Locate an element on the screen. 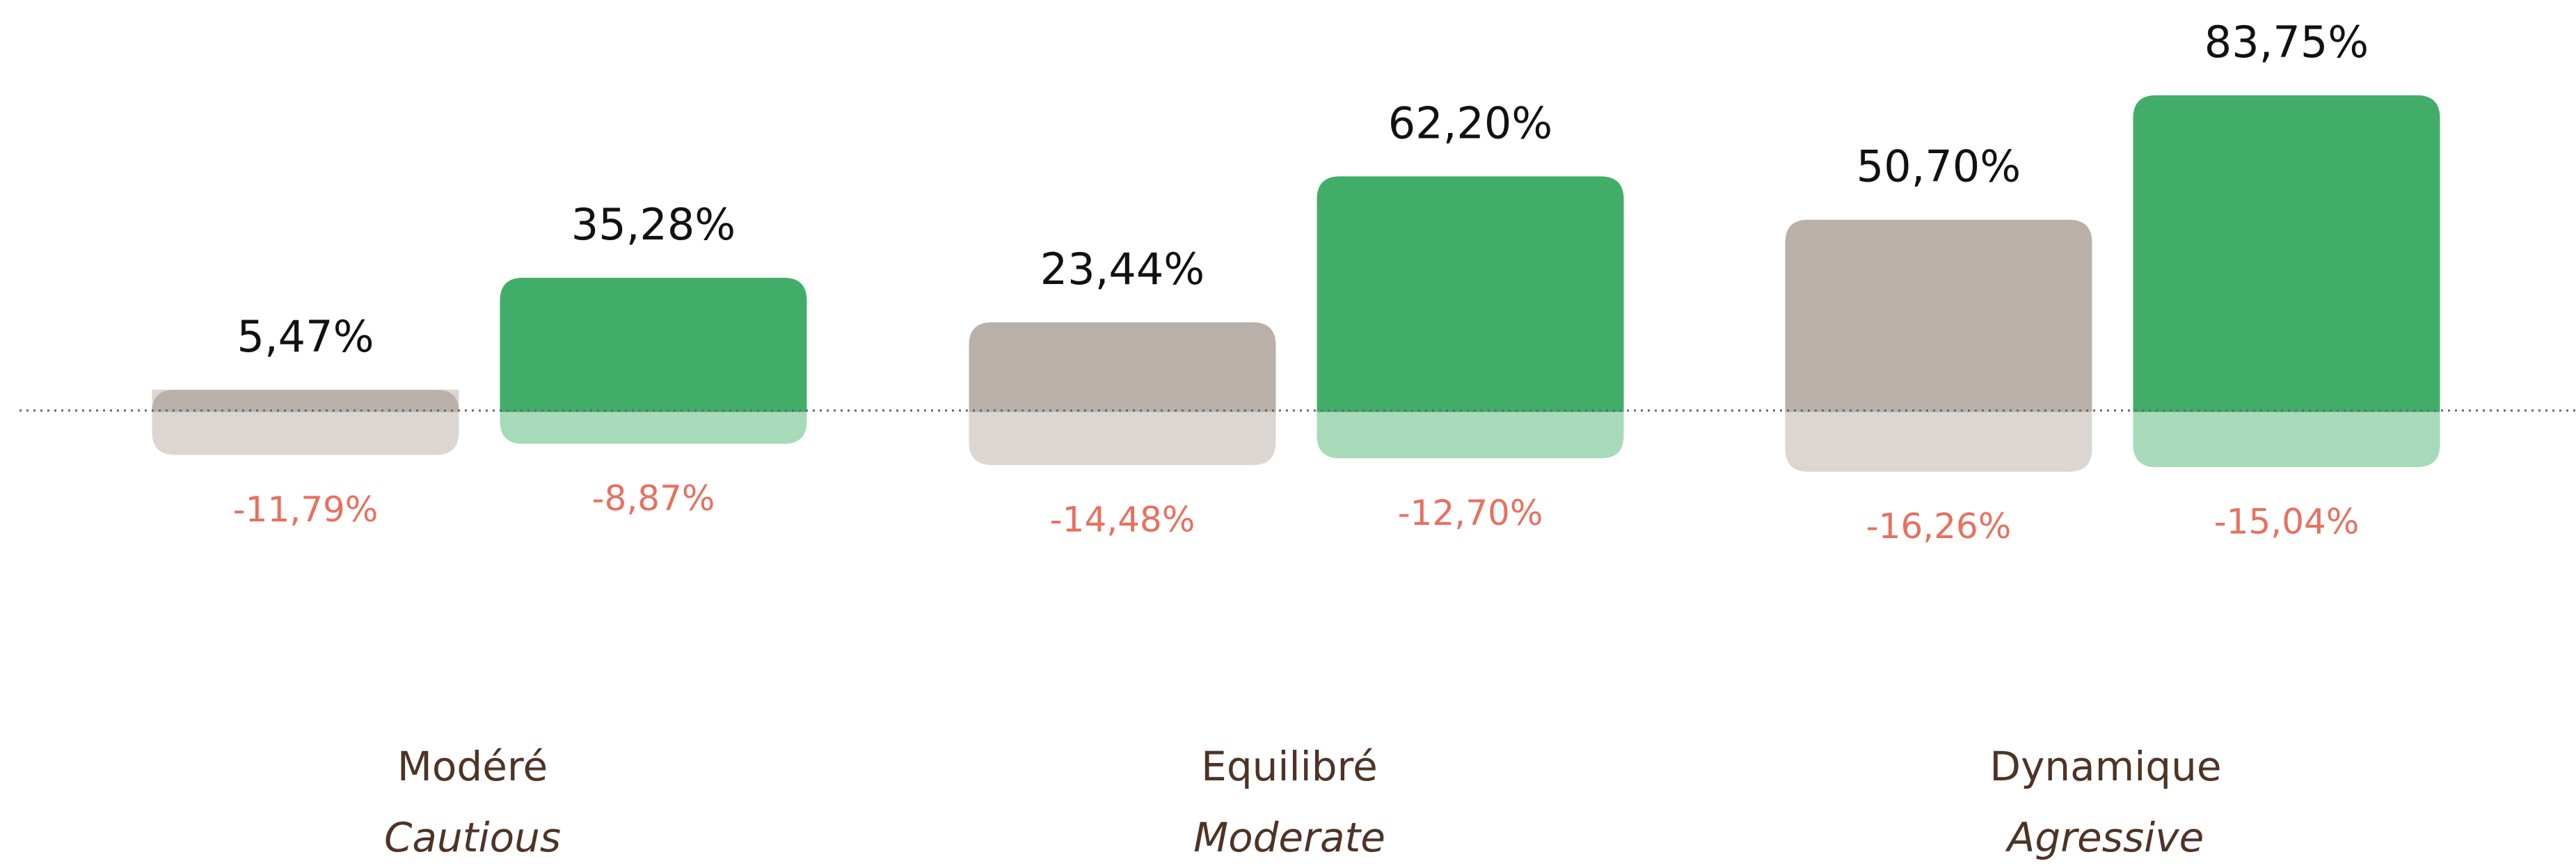 The height and width of the screenshot is (866, 2576). loss-label: -16,26% is located at coordinates (1939, 526).